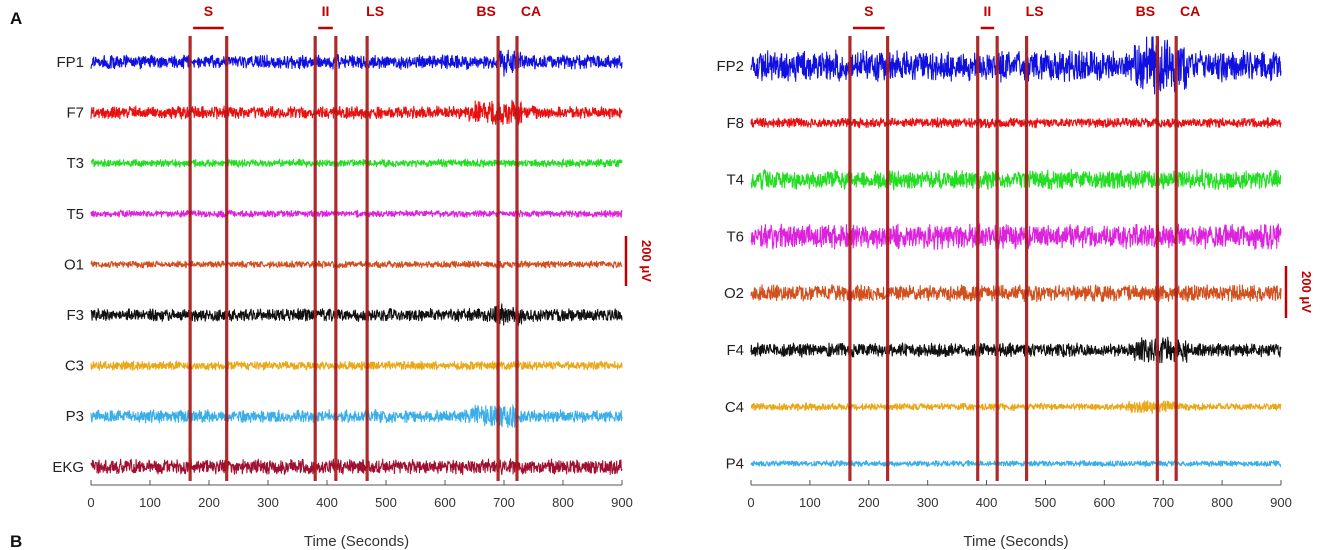 This screenshot has height=550, width=1330. What do you see at coordinates (735, 180) in the screenshot?
I see `channel-label-t4: T4` at bounding box center [735, 180].